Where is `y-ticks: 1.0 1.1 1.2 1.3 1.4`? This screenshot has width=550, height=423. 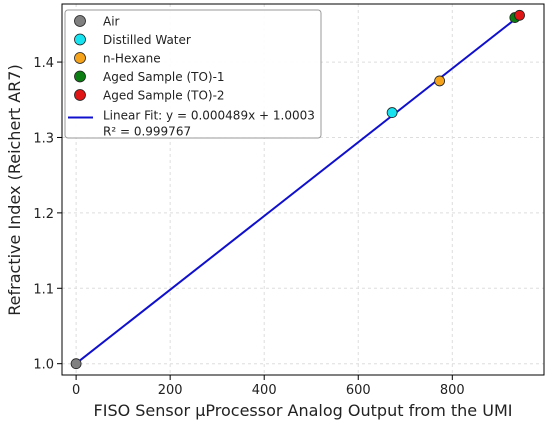
y-ticks: 1.0 1.1 1.2 1.3 1.4 is located at coordinates (47, 214).